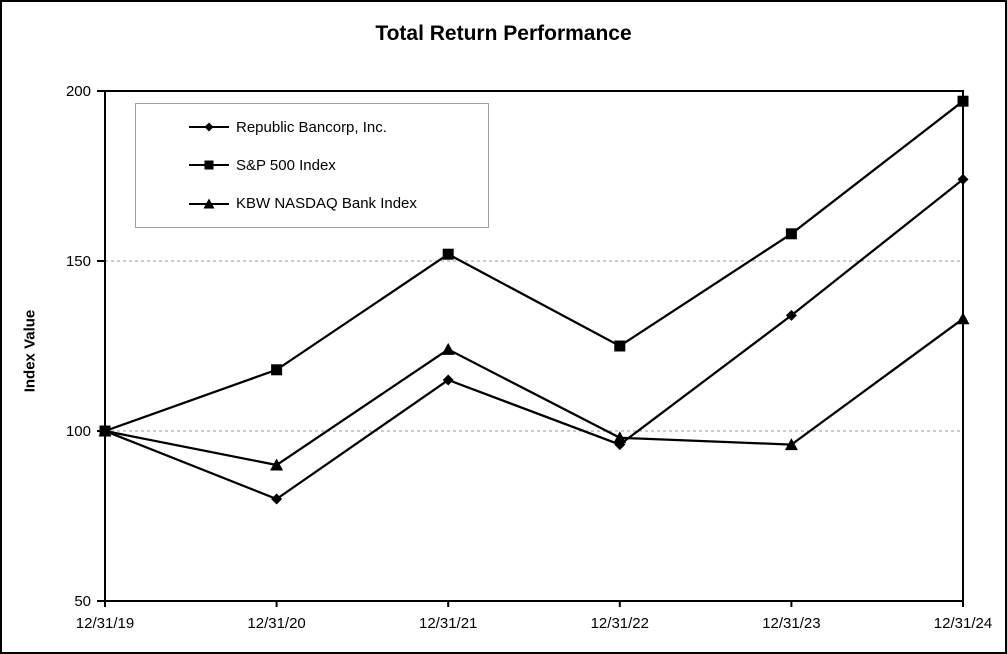 This screenshot has height=654, width=1007. I want to click on legend-triangle-icon, so click(209, 203).